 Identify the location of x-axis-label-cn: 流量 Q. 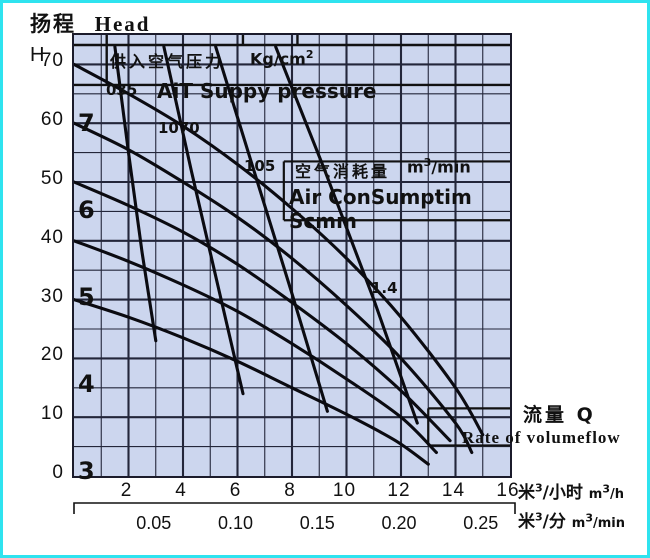
(559, 415).